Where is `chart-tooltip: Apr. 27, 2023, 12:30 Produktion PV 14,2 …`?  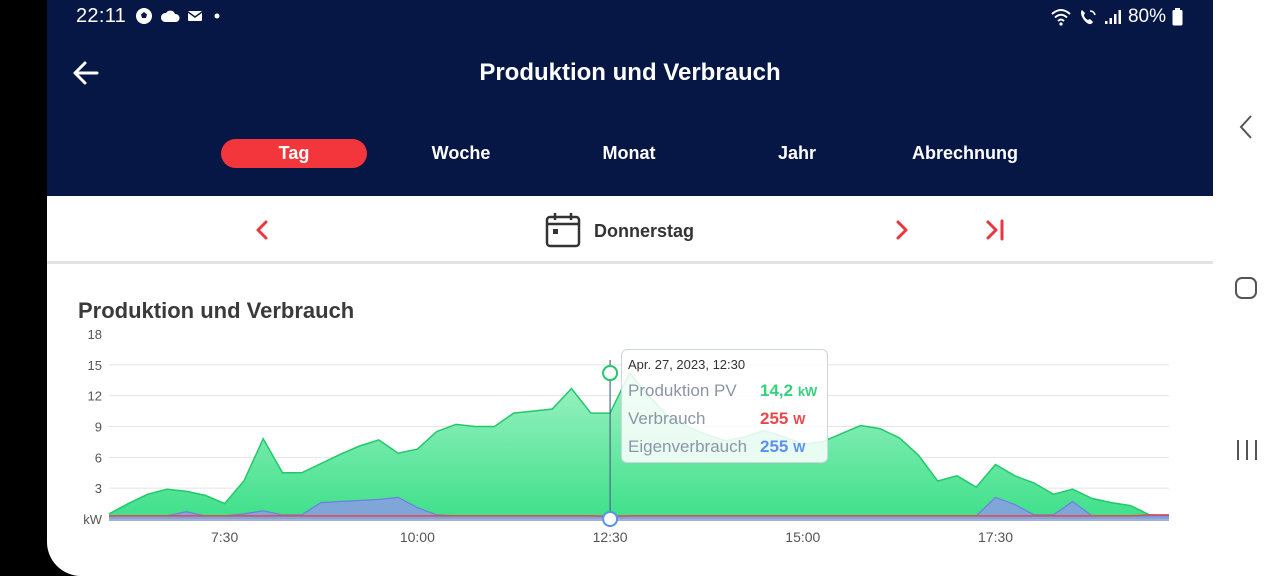 chart-tooltip: Apr. 27, 2023, 12:30 Produktion PV 14,2 … is located at coordinates (724, 406).